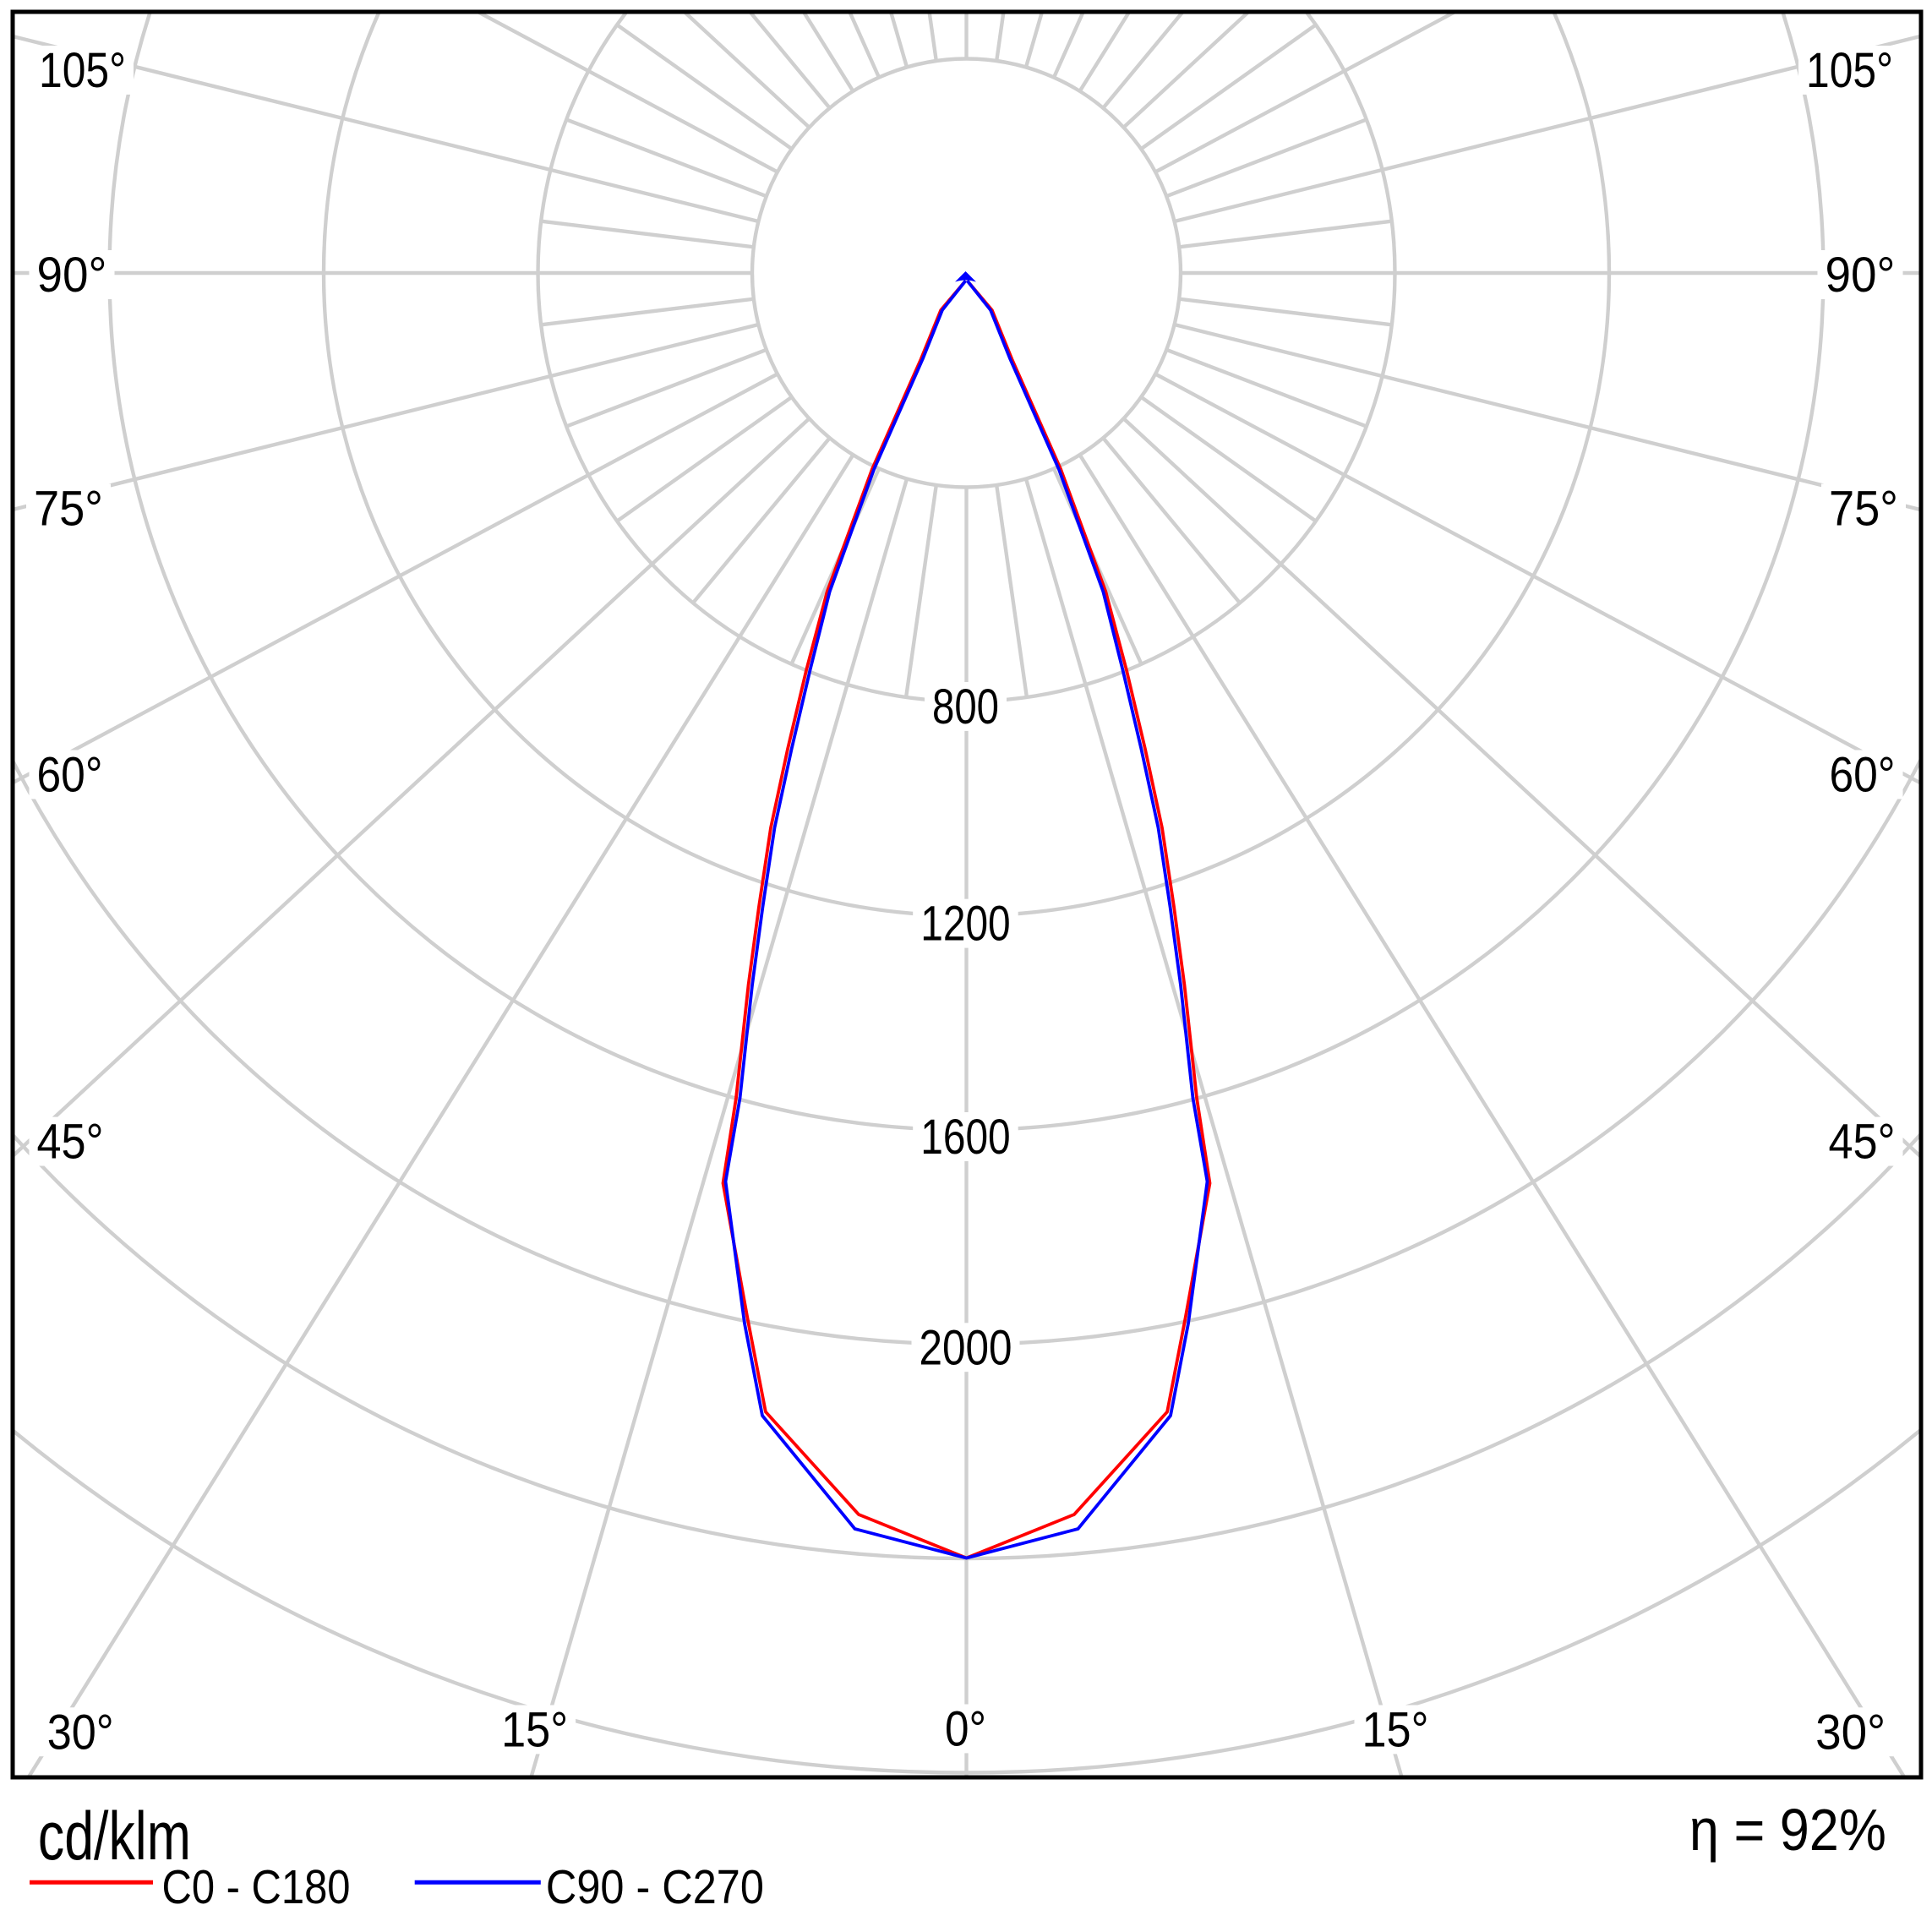  Describe the element at coordinates (965, 1729) in the screenshot. I see `svg-text: 0°` at that location.